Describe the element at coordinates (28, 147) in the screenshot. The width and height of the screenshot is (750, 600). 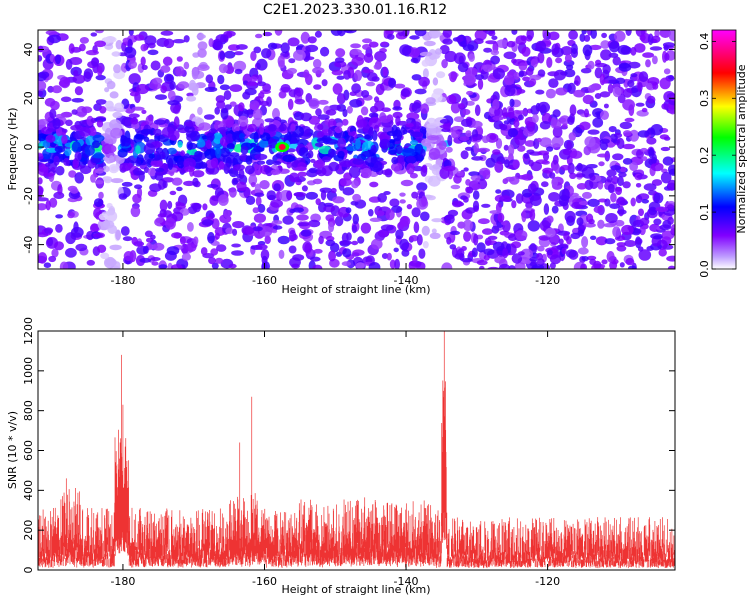
I see `spectrogram-ytick-label: 0` at that location.